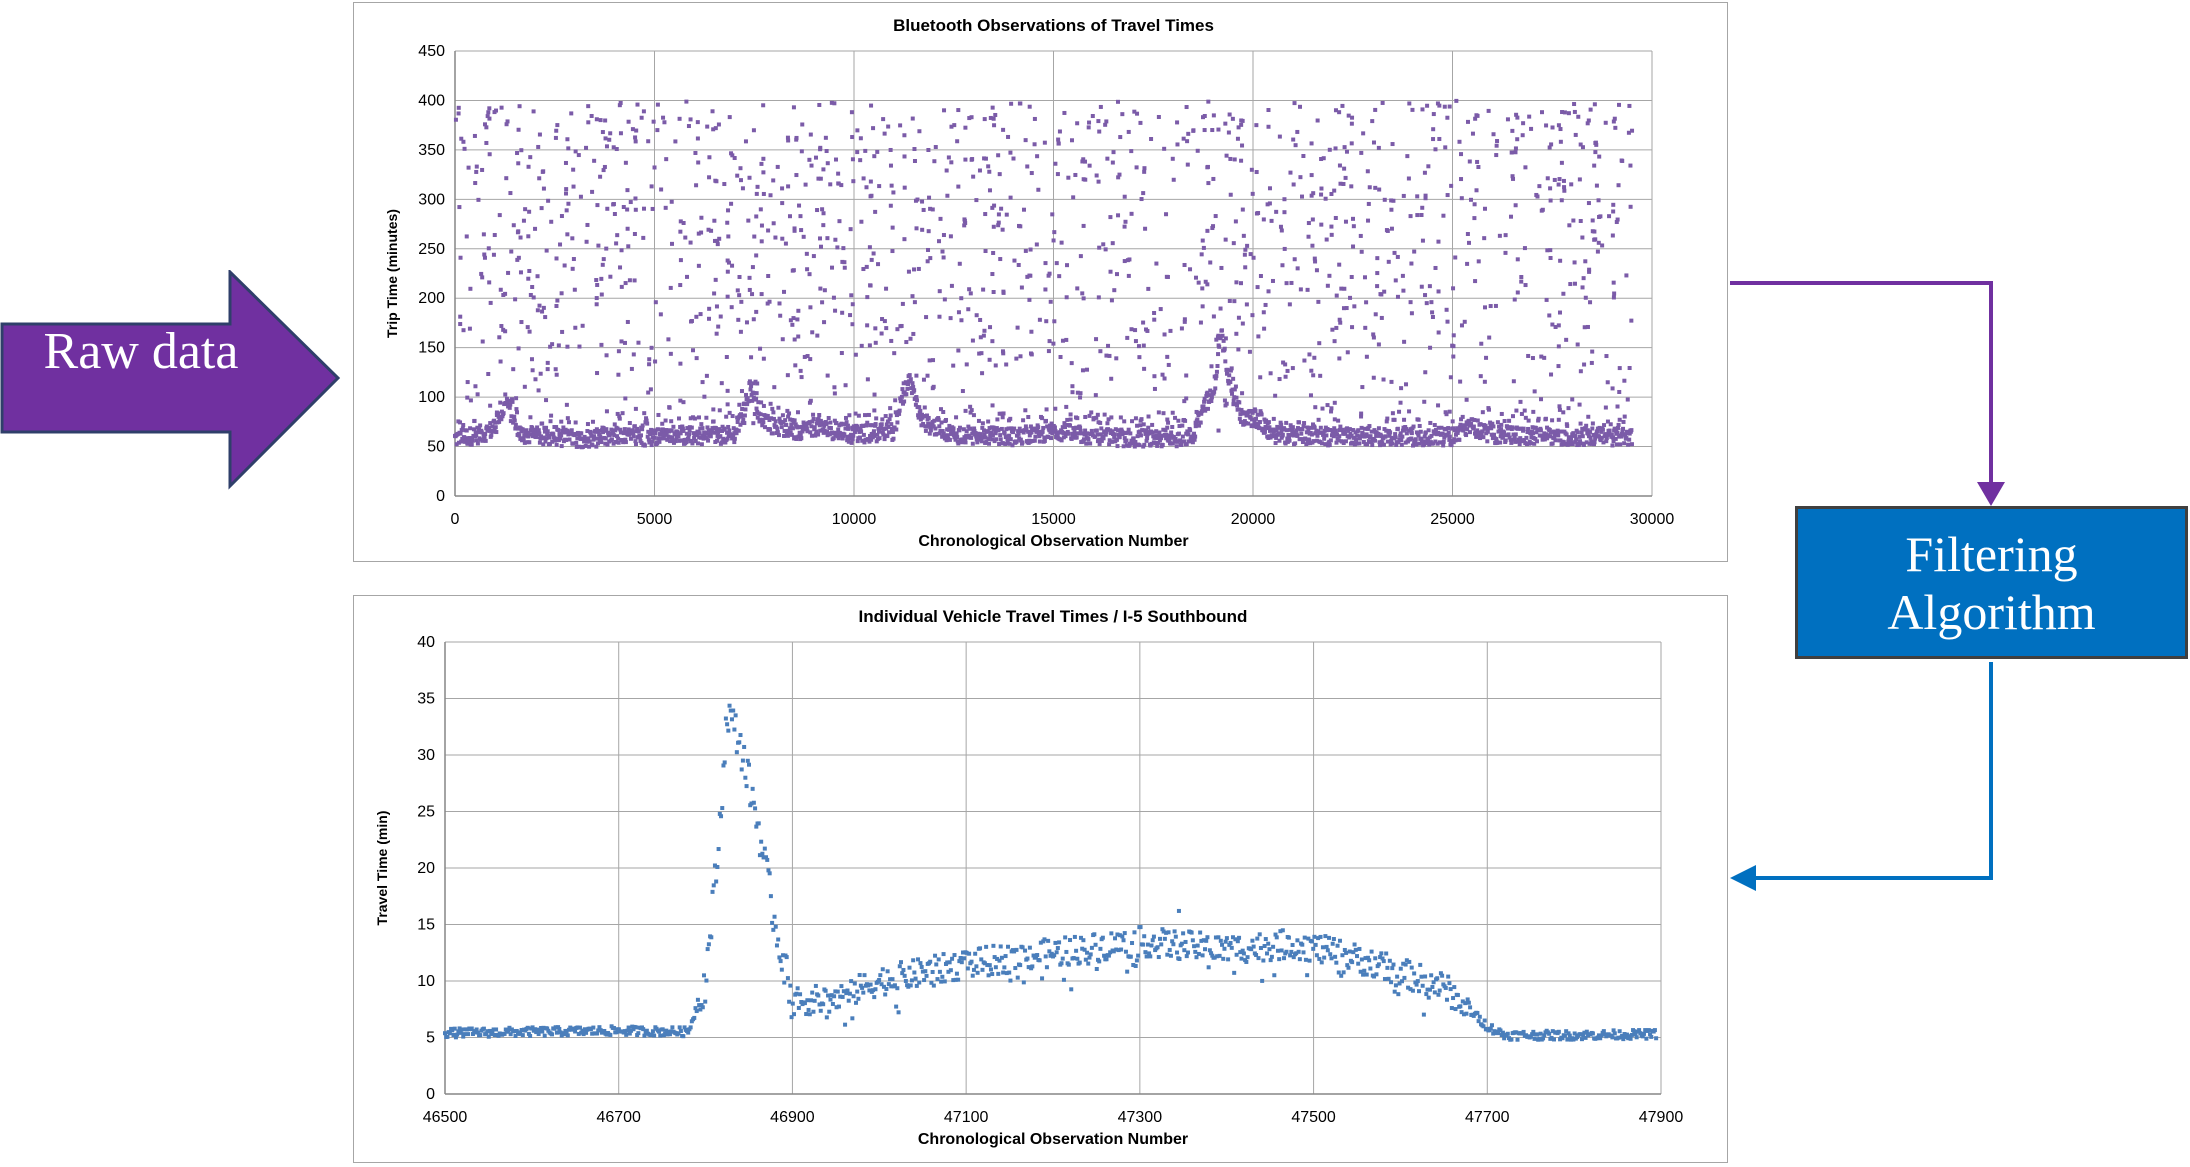 The width and height of the screenshot is (2190, 1167). Describe the element at coordinates (1861, 384) in the screenshot. I see `connector-to-filter` at that location.